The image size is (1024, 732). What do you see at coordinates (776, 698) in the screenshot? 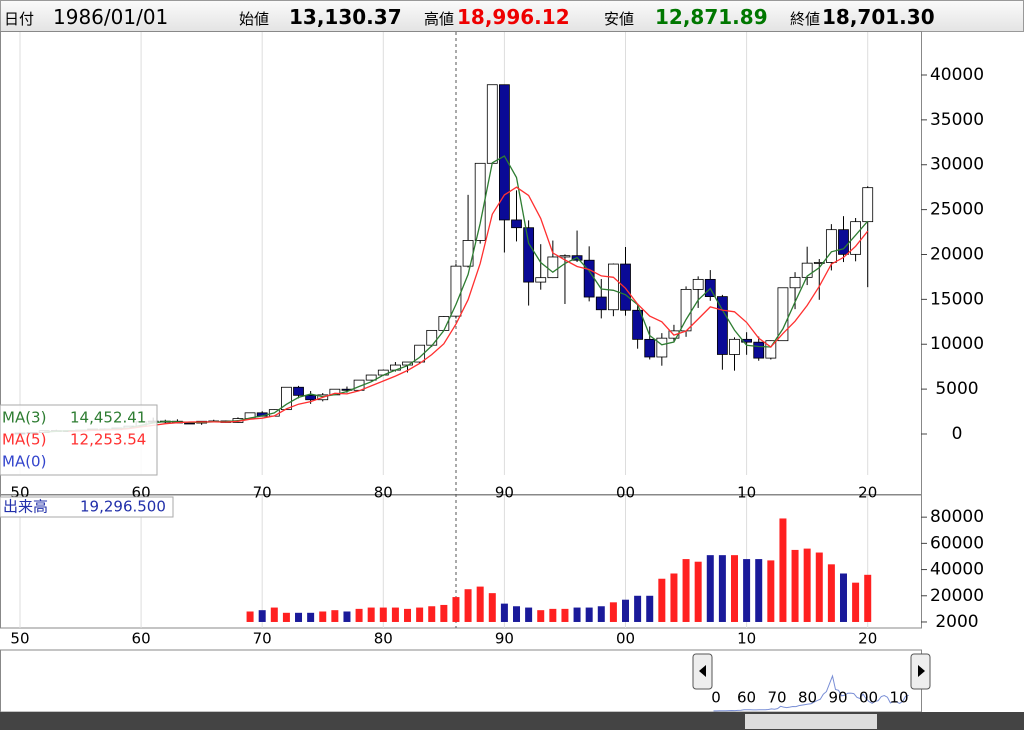
I see `nav-label: 70` at bounding box center [776, 698].